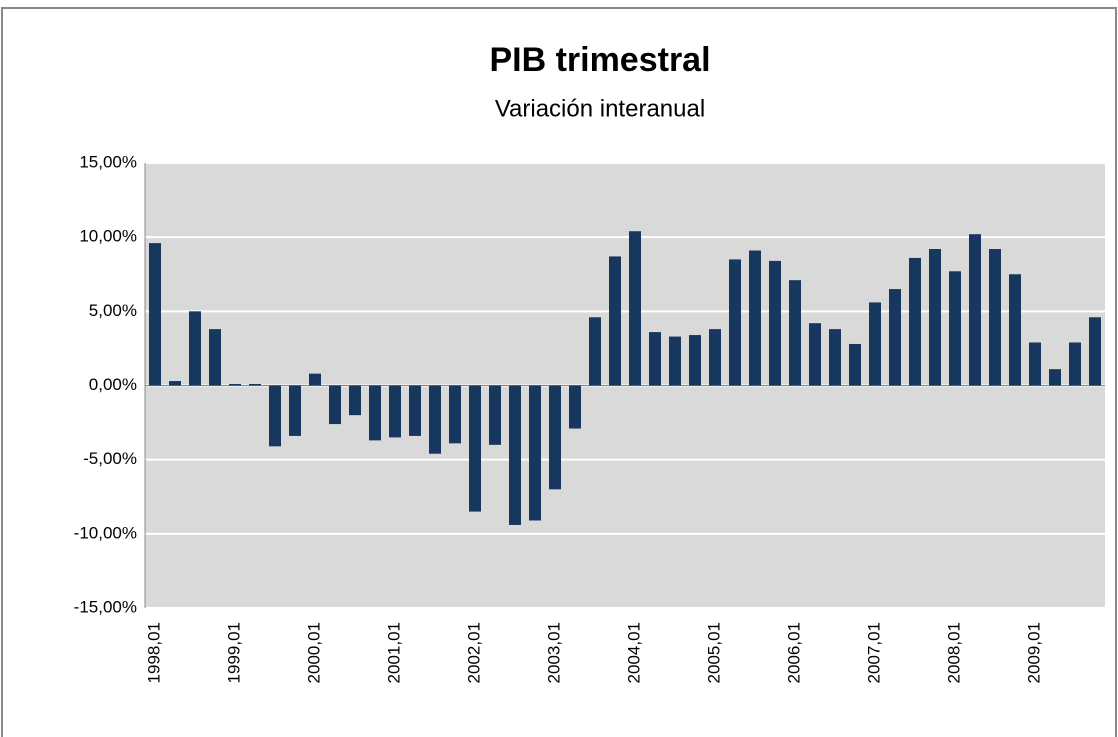  Describe the element at coordinates (110, 458) in the screenshot. I see `y-tick-label: -5,00%` at that location.